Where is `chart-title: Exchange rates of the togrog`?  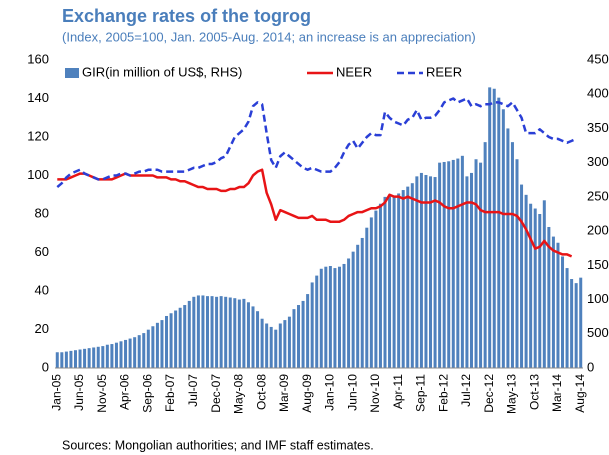 chart-title: Exchange rates of the togrog is located at coordinates (186, 16).